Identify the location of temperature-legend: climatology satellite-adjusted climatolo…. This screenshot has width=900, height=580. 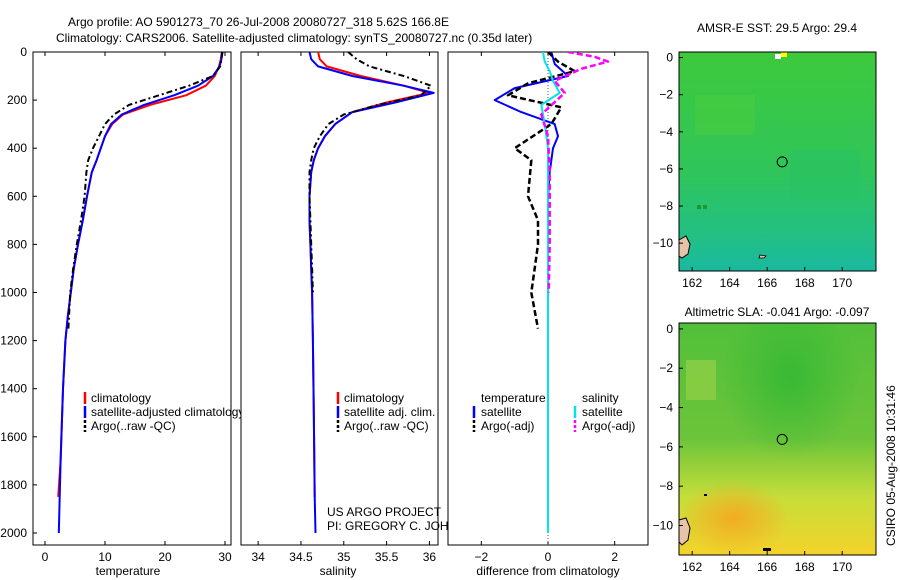
(163, 412).